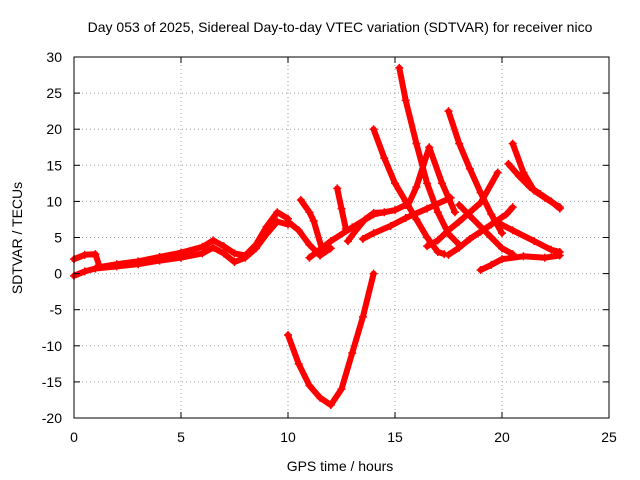 The width and height of the screenshot is (640, 480). What do you see at coordinates (288, 437) in the screenshot?
I see `x-tick-label: 10` at bounding box center [288, 437].